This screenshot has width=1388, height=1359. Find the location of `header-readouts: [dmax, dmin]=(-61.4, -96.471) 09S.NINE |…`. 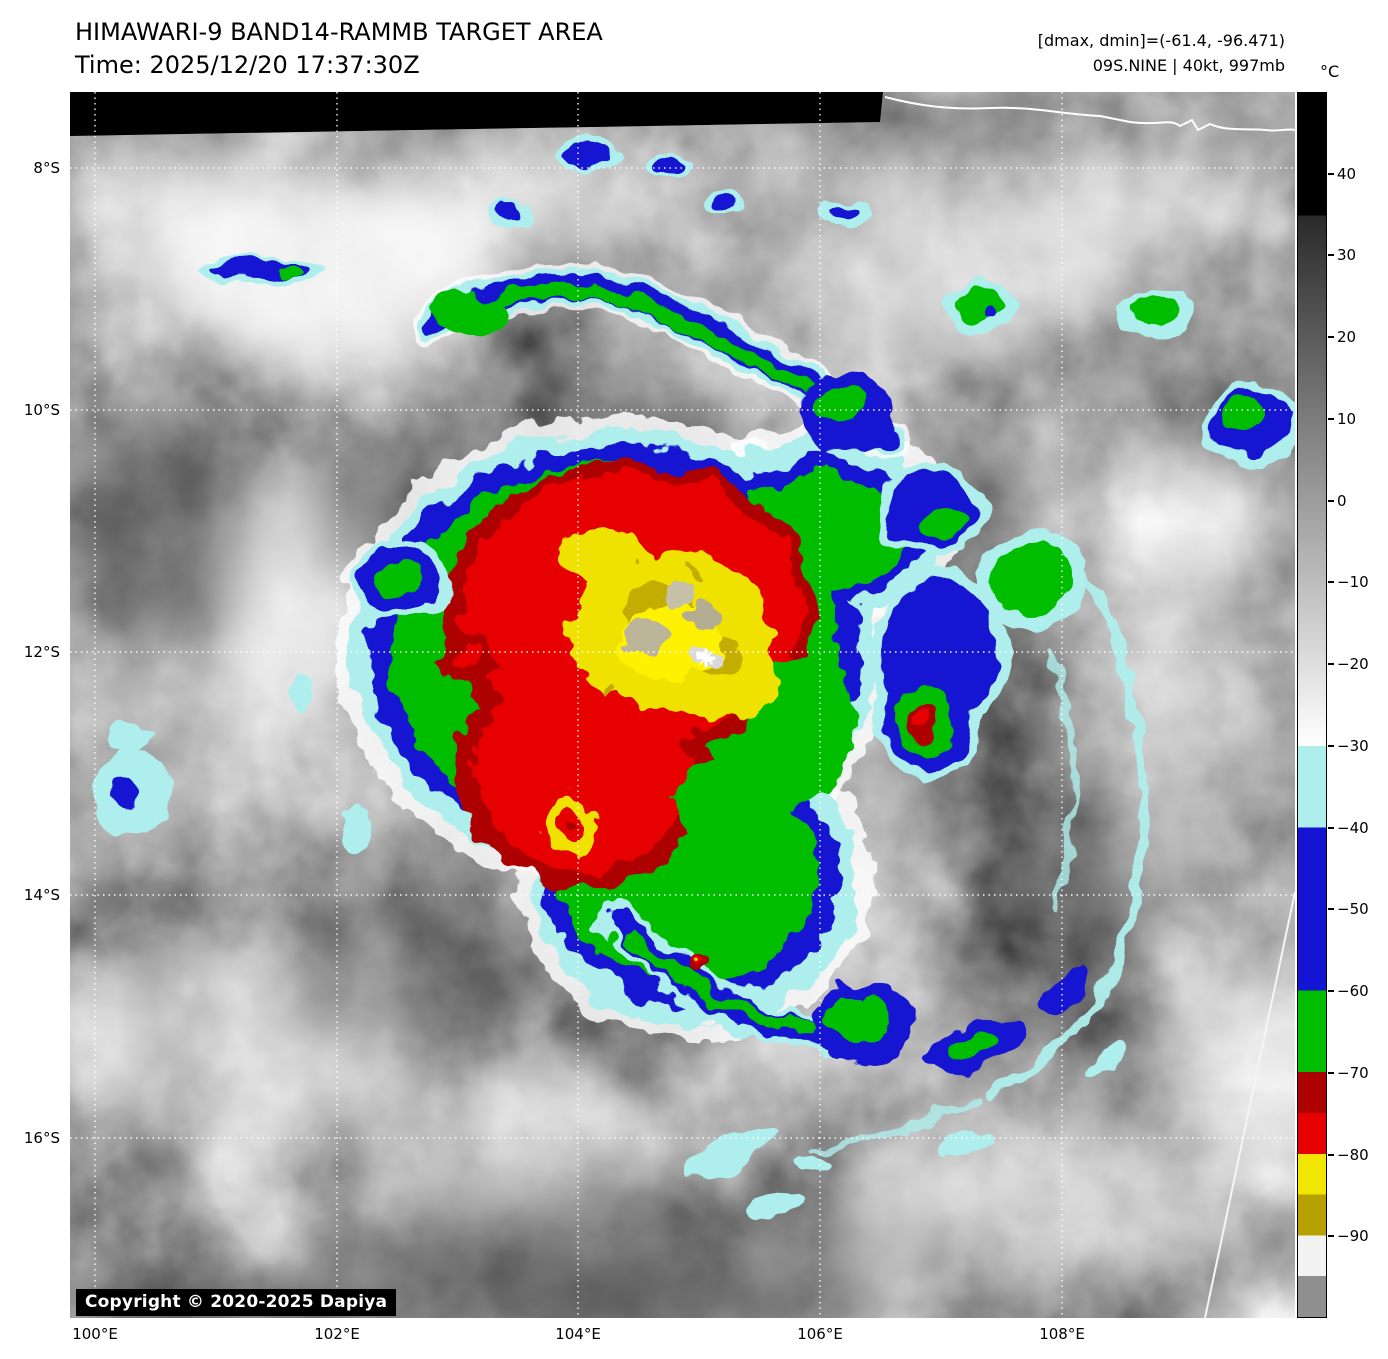

header-readouts: [dmax, dmin]=(-61.4, -96.471) 09S.NINE |… is located at coordinates (1161, 53).